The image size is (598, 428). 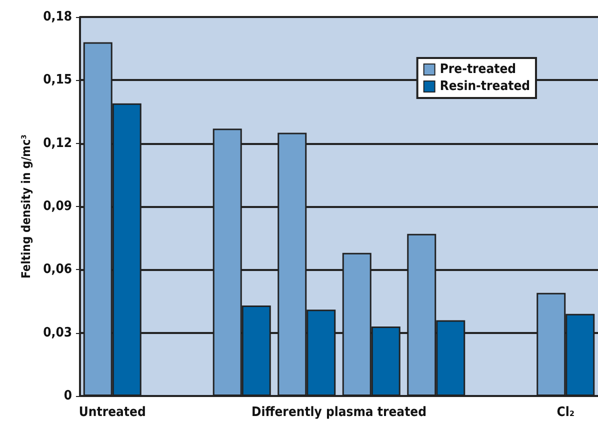 What do you see at coordinates (57, 270) in the screenshot?
I see `y-tick-label: 0,06` at bounding box center [57, 270].